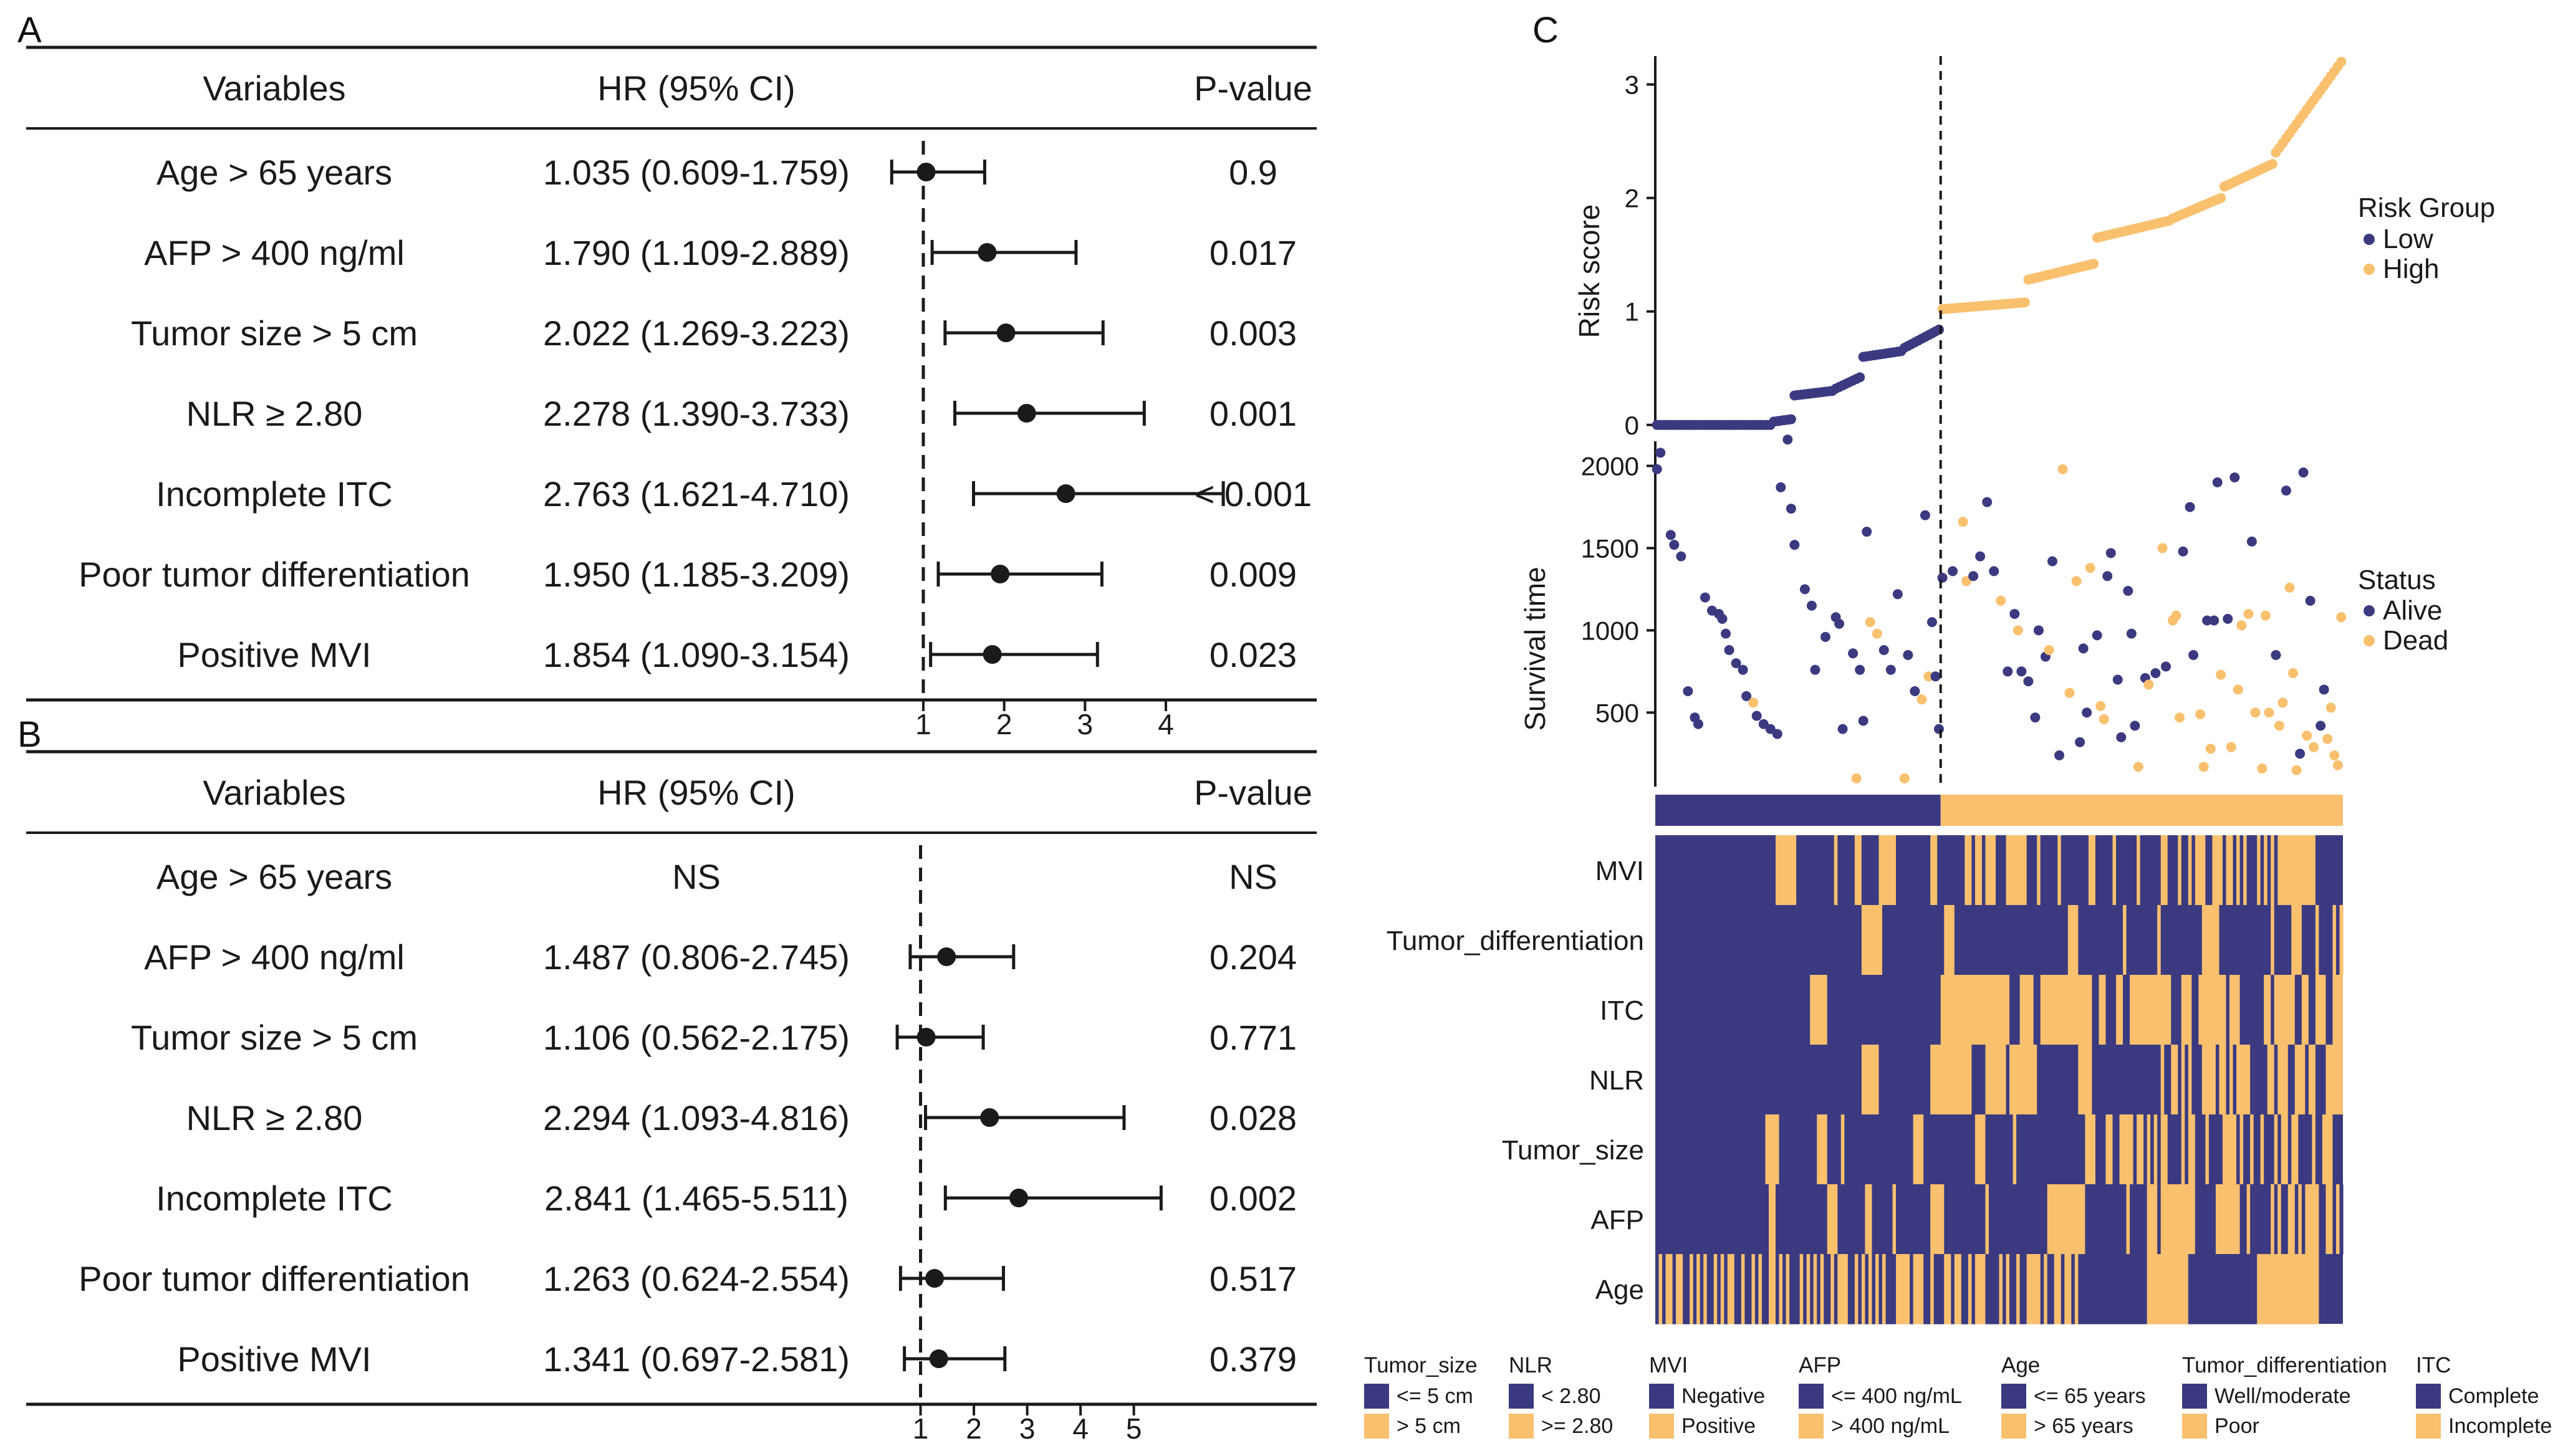 The image size is (2573, 1456). Describe the element at coordinates (274, 1118) in the screenshot. I see `row-label: NLR ≥ 2.80` at that location.